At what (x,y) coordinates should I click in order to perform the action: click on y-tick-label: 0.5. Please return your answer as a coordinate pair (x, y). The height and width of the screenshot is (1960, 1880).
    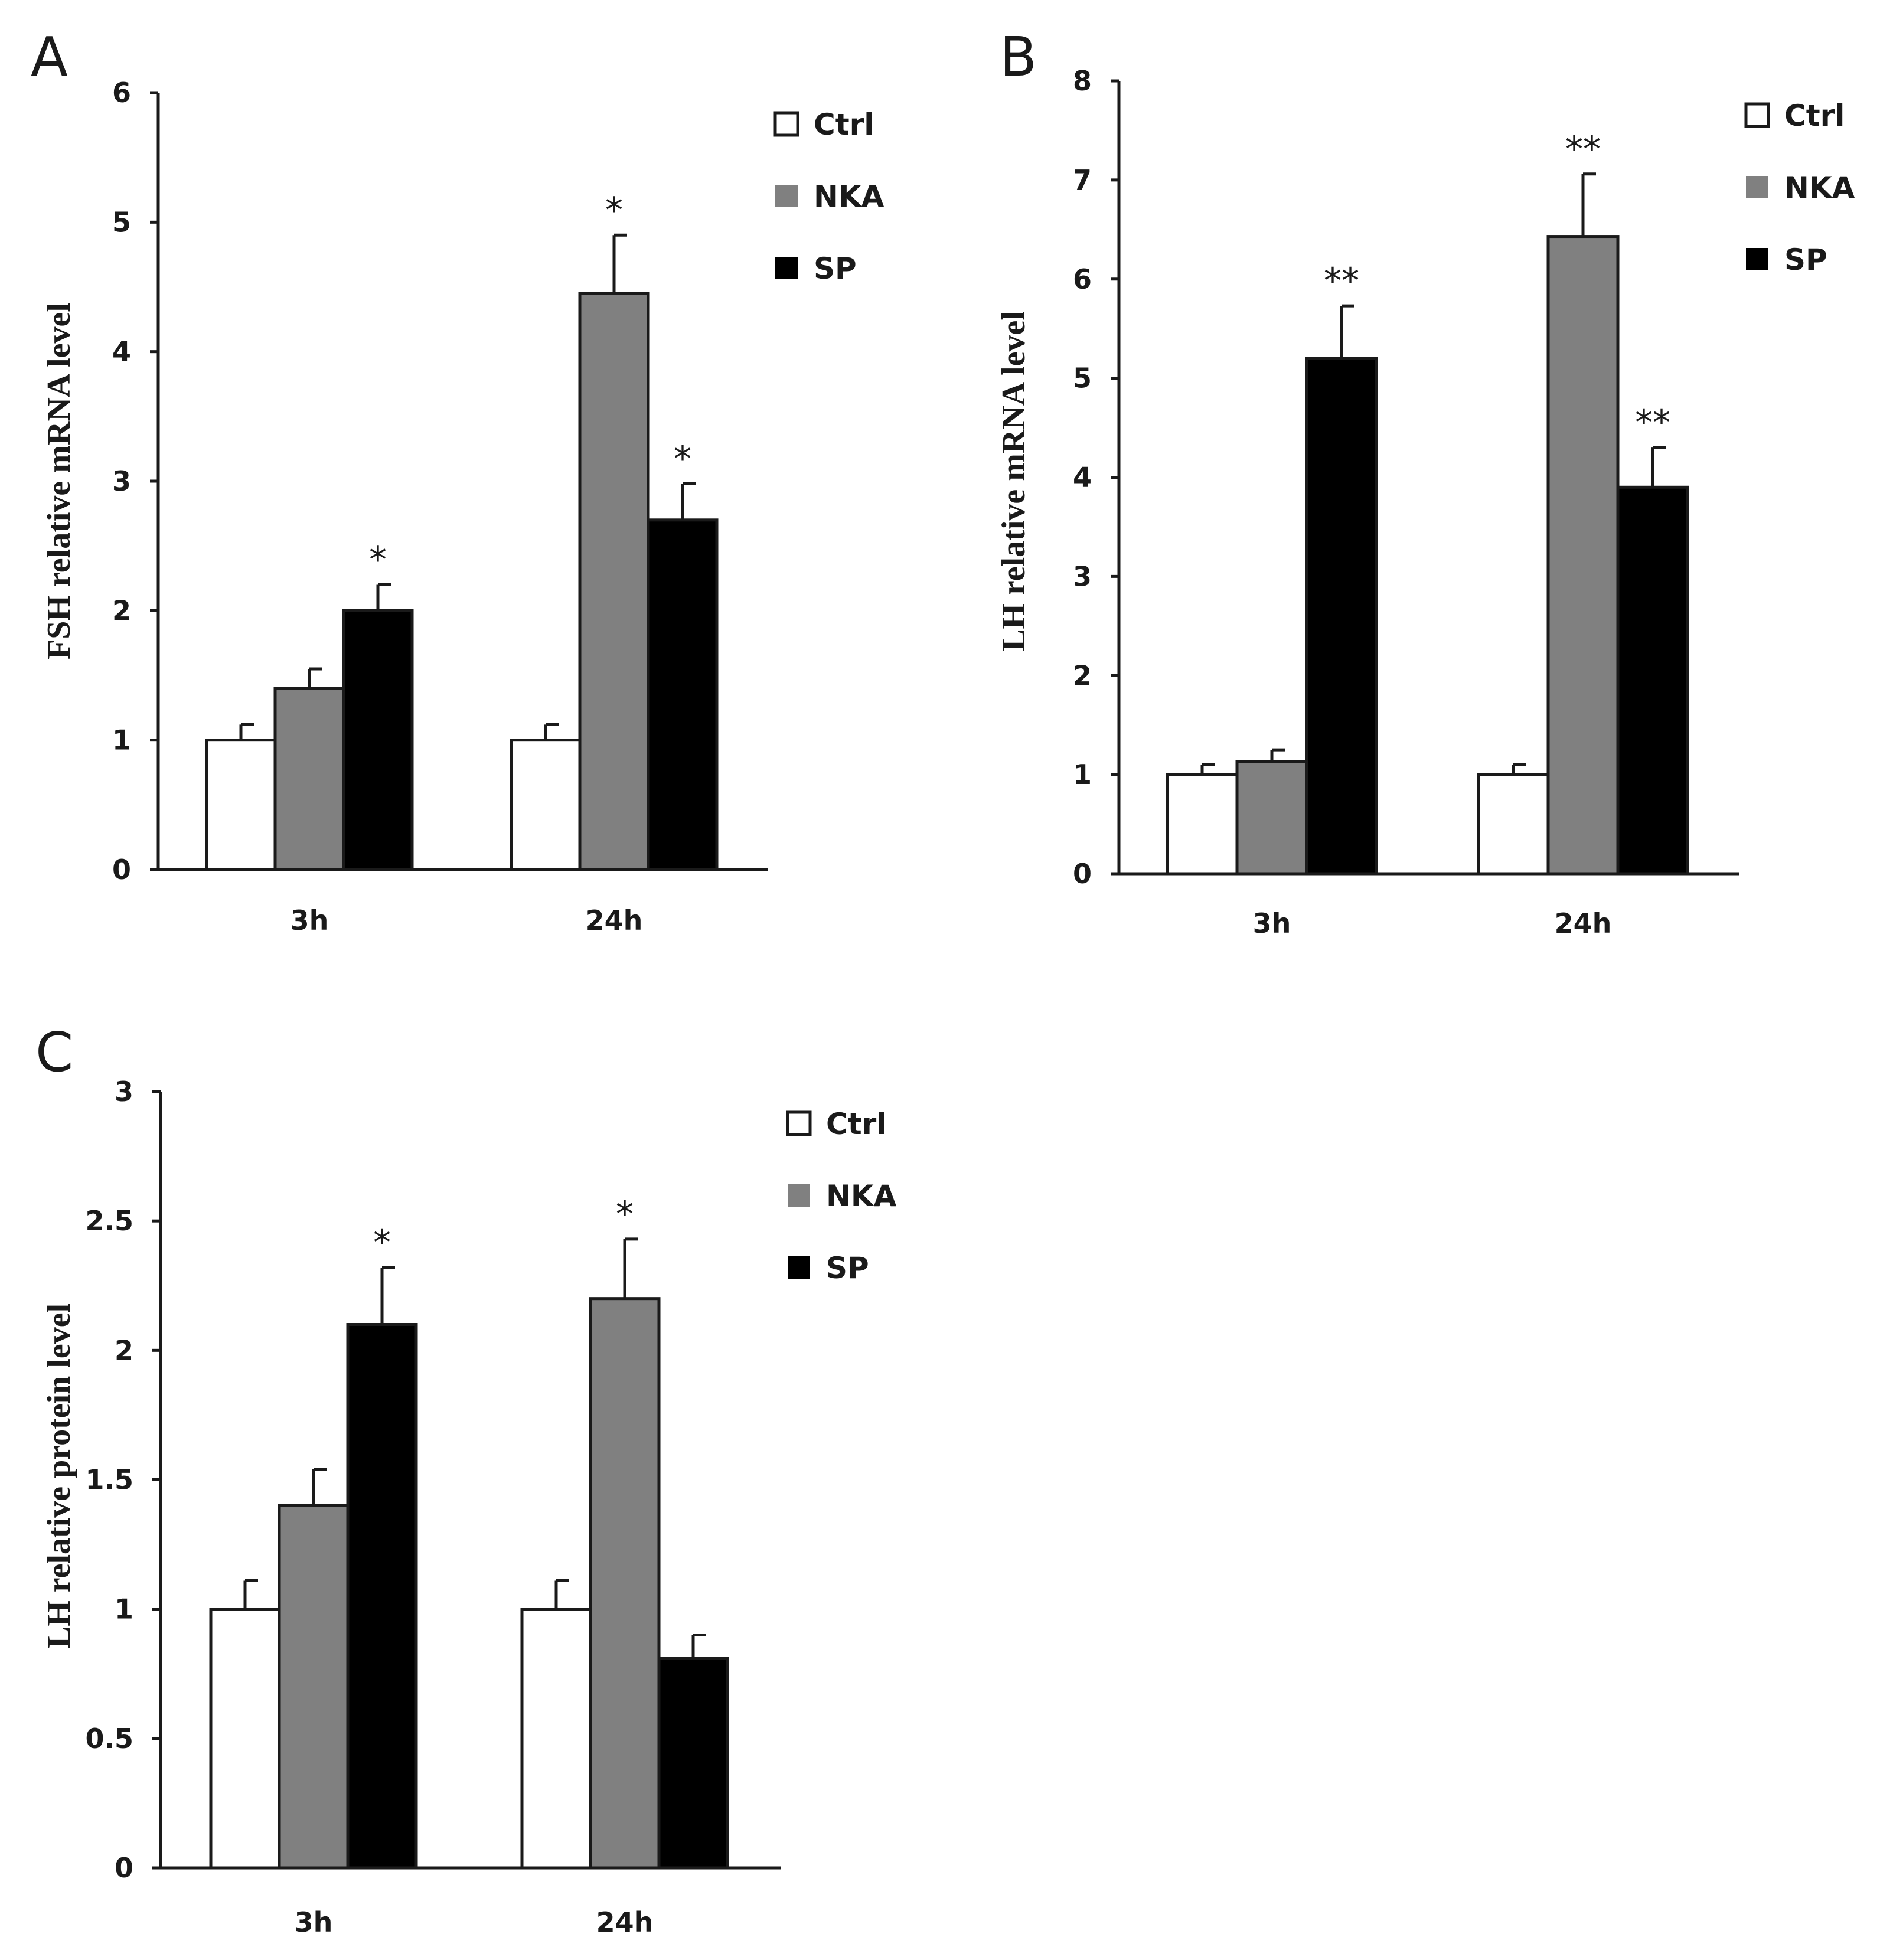
    Looking at the image, I should click on (110, 1739).